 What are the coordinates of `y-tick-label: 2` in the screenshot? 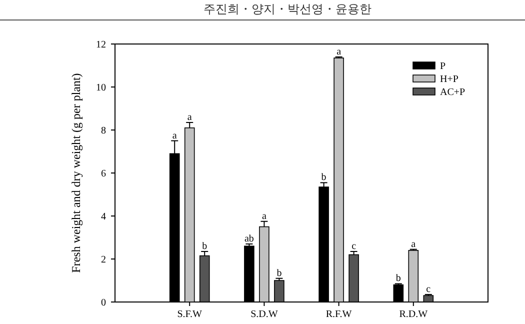 It's located at (103, 260).